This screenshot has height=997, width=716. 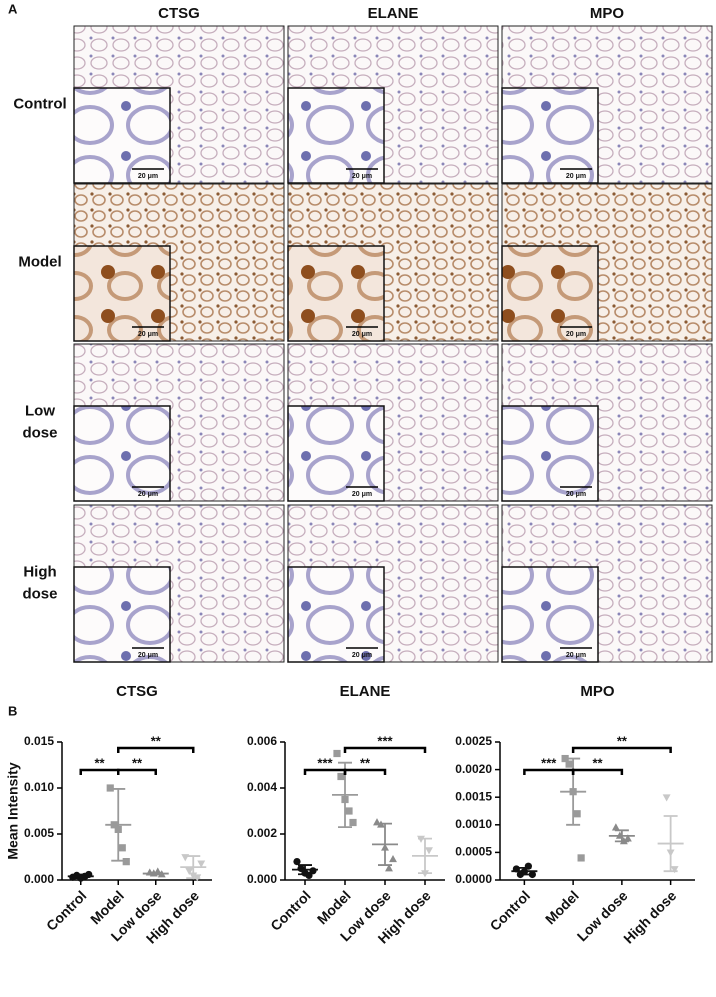 What do you see at coordinates (473, 852) in the screenshot?
I see `y-tick-label: 0.0005` at bounding box center [473, 852].